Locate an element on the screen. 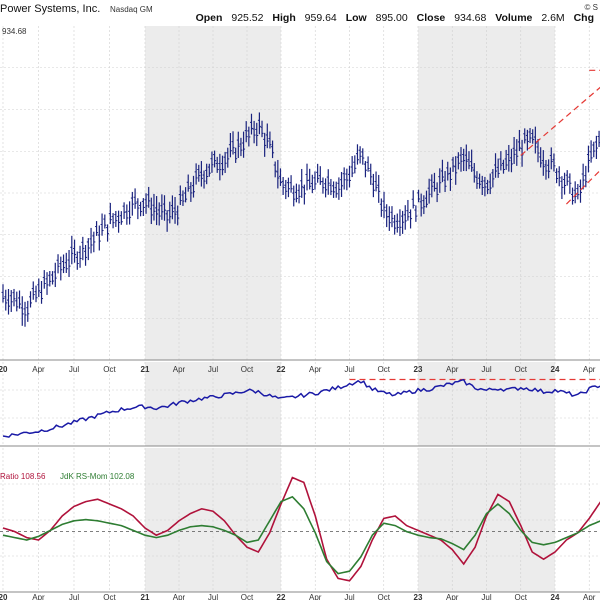 This screenshot has width=600, height=600. stat-low: Low 895.00 is located at coordinates (376, 18).